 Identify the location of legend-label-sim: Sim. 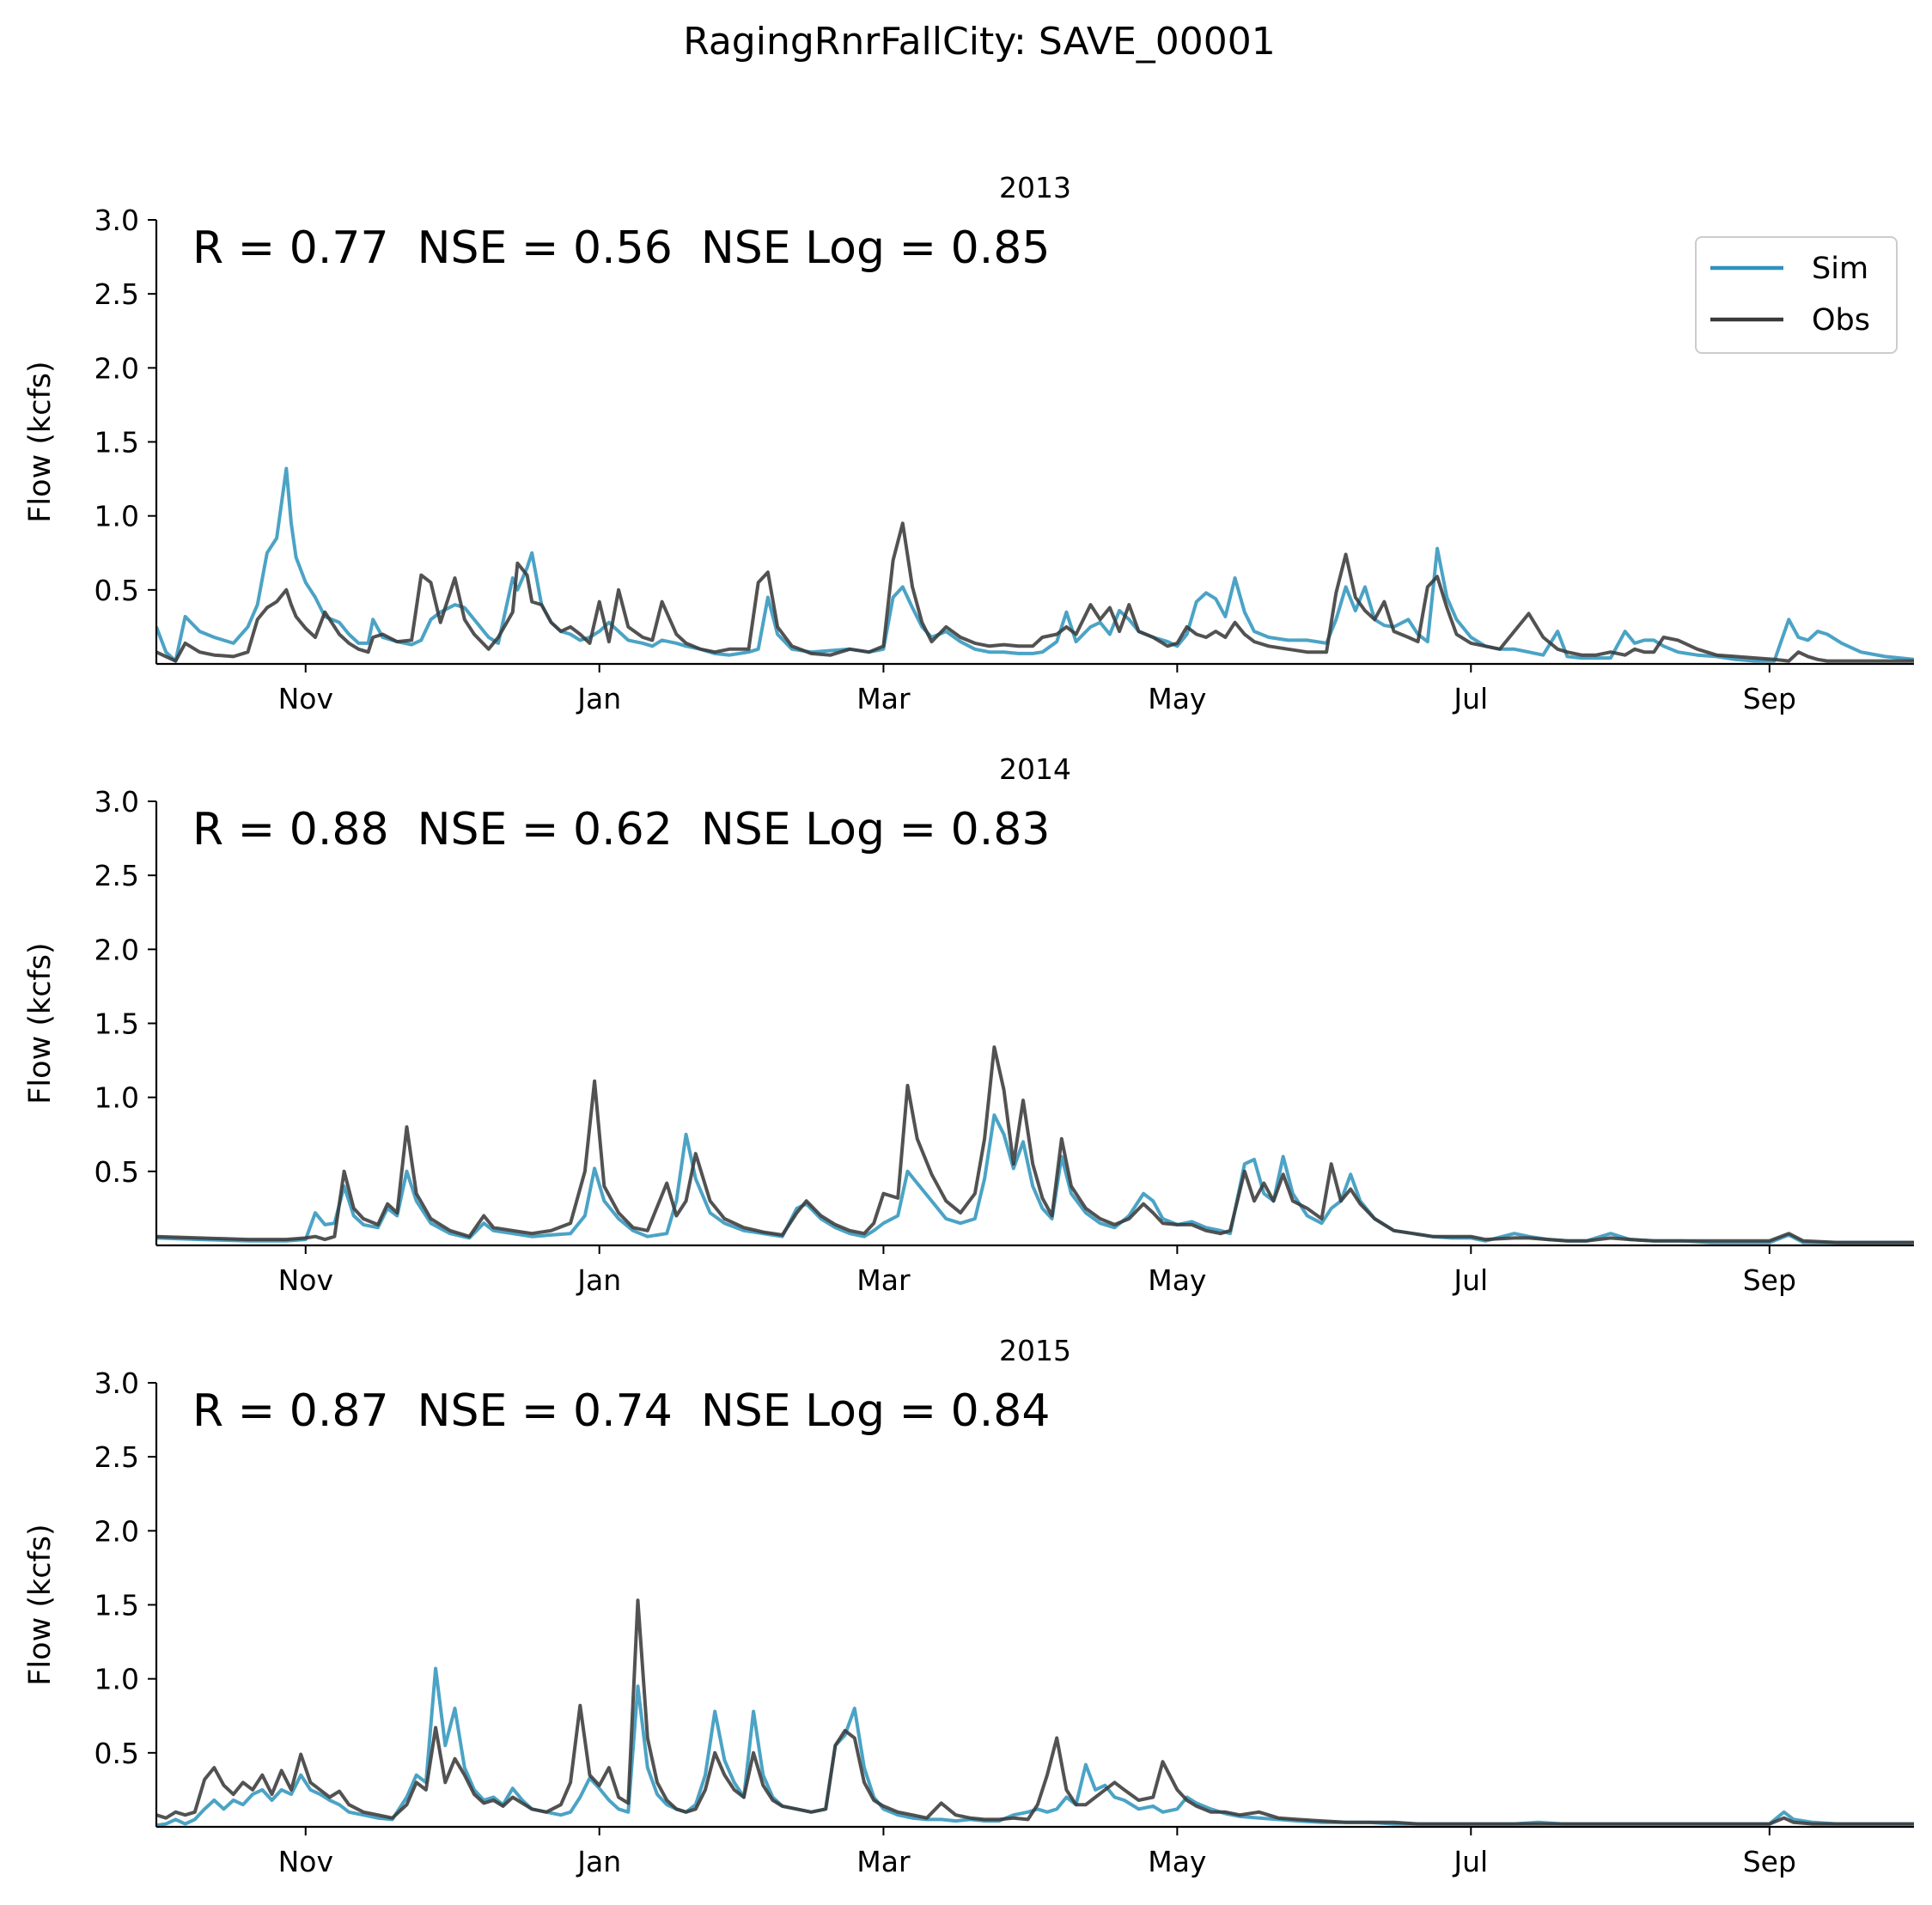
(1840, 269).